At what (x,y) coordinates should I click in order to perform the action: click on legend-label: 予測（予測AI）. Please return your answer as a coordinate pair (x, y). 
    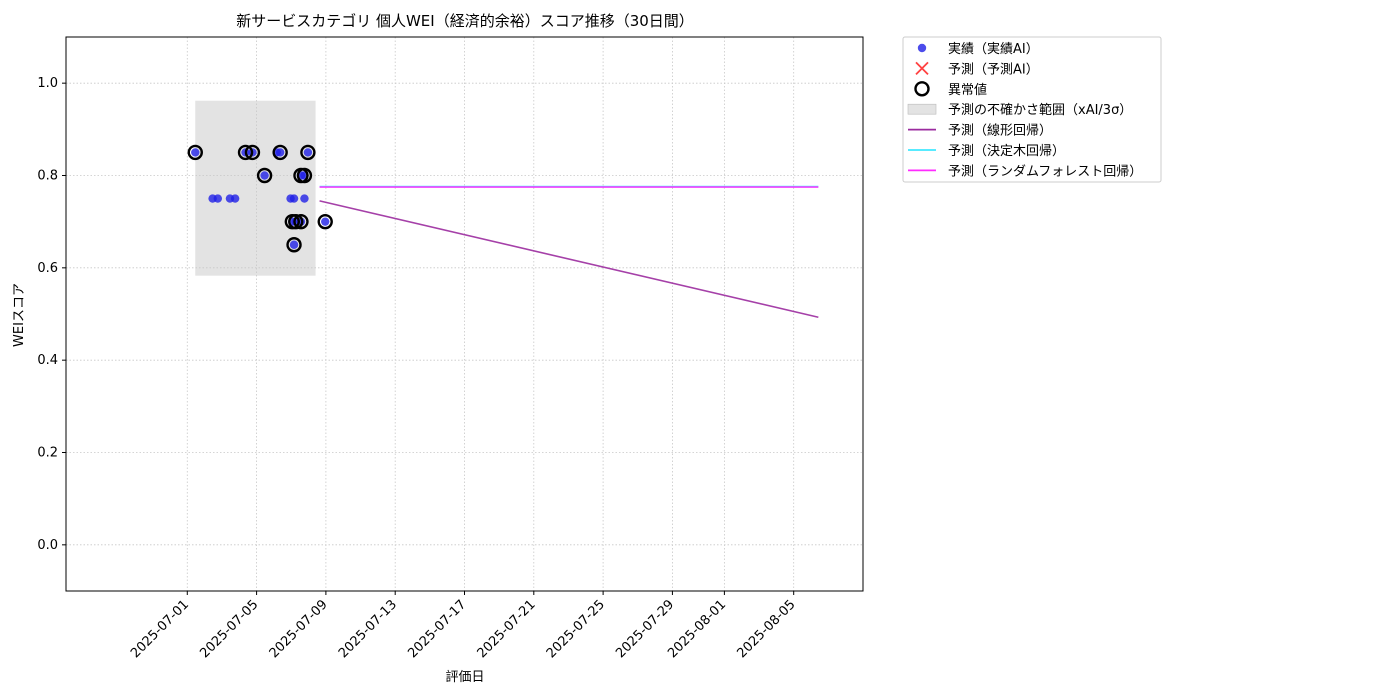
    Looking at the image, I should click on (993, 69).